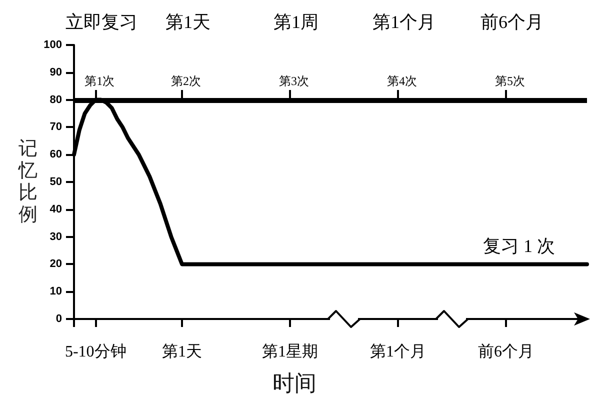 This screenshot has width=600, height=403. What do you see at coordinates (186, 81) in the screenshot?
I see `annotation: 第2次` at bounding box center [186, 81].